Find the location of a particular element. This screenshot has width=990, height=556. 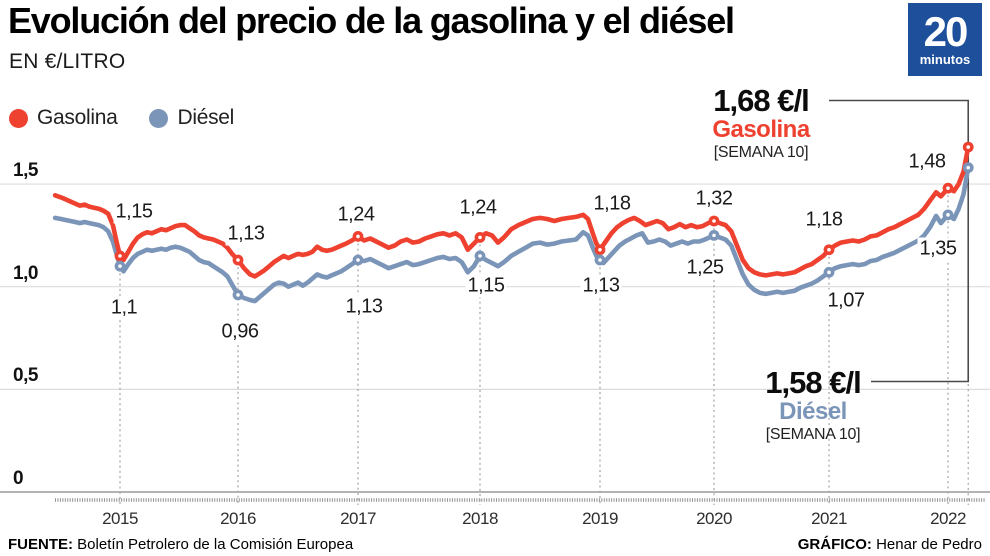

gasolina-latest-value: 1,68 €/l is located at coordinates (761, 100).